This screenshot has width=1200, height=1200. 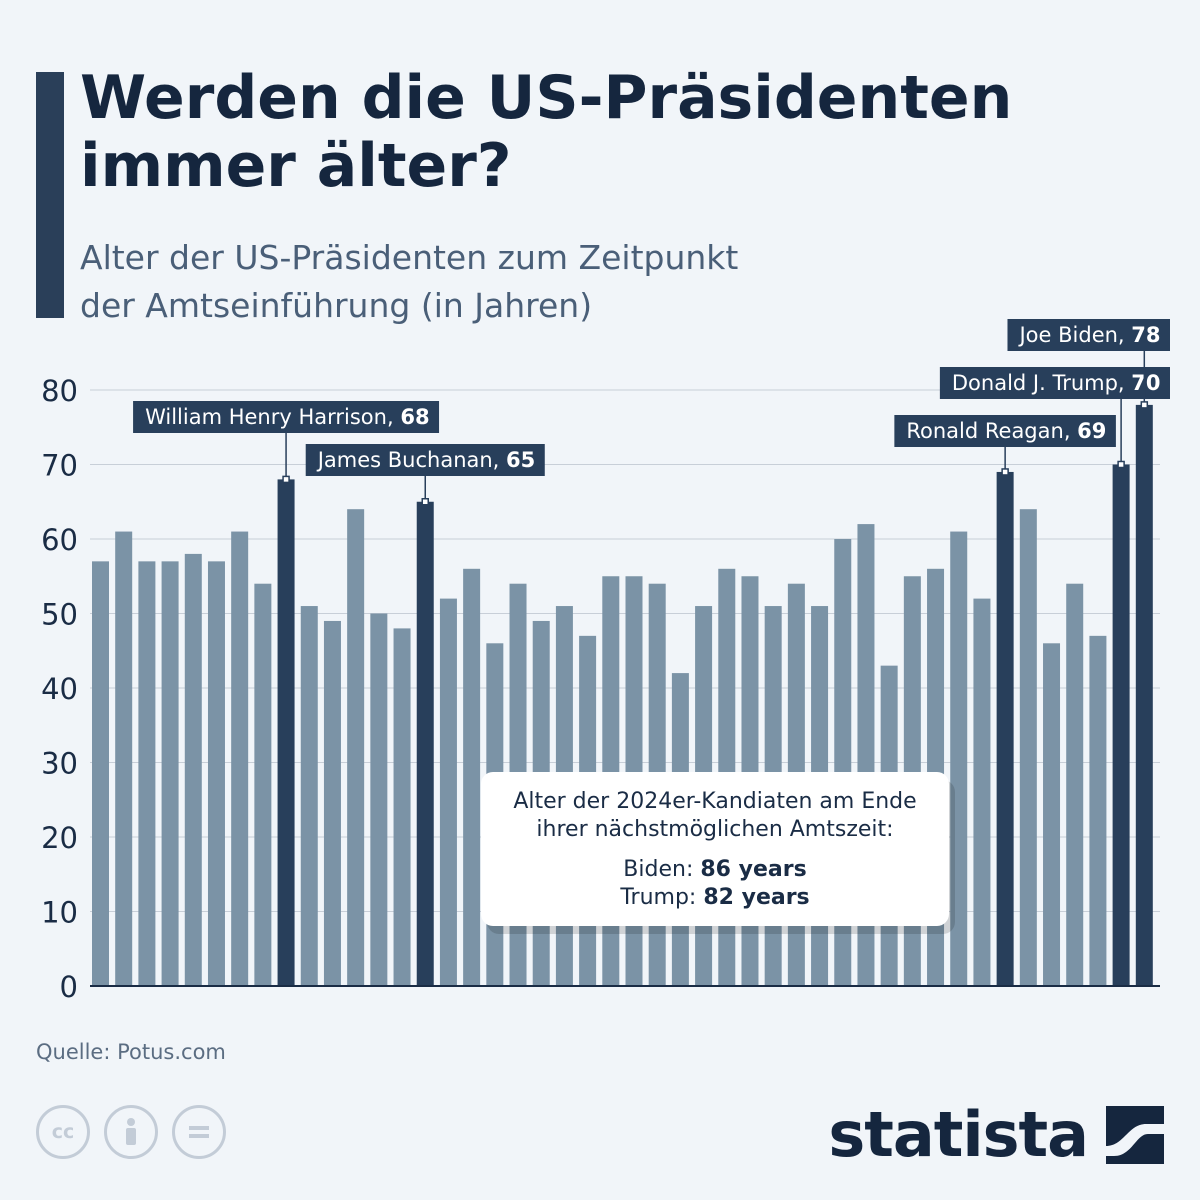 What do you see at coordinates (59, 689) in the screenshot?
I see `y-tick-label: 40` at bounding box center [59, 689].